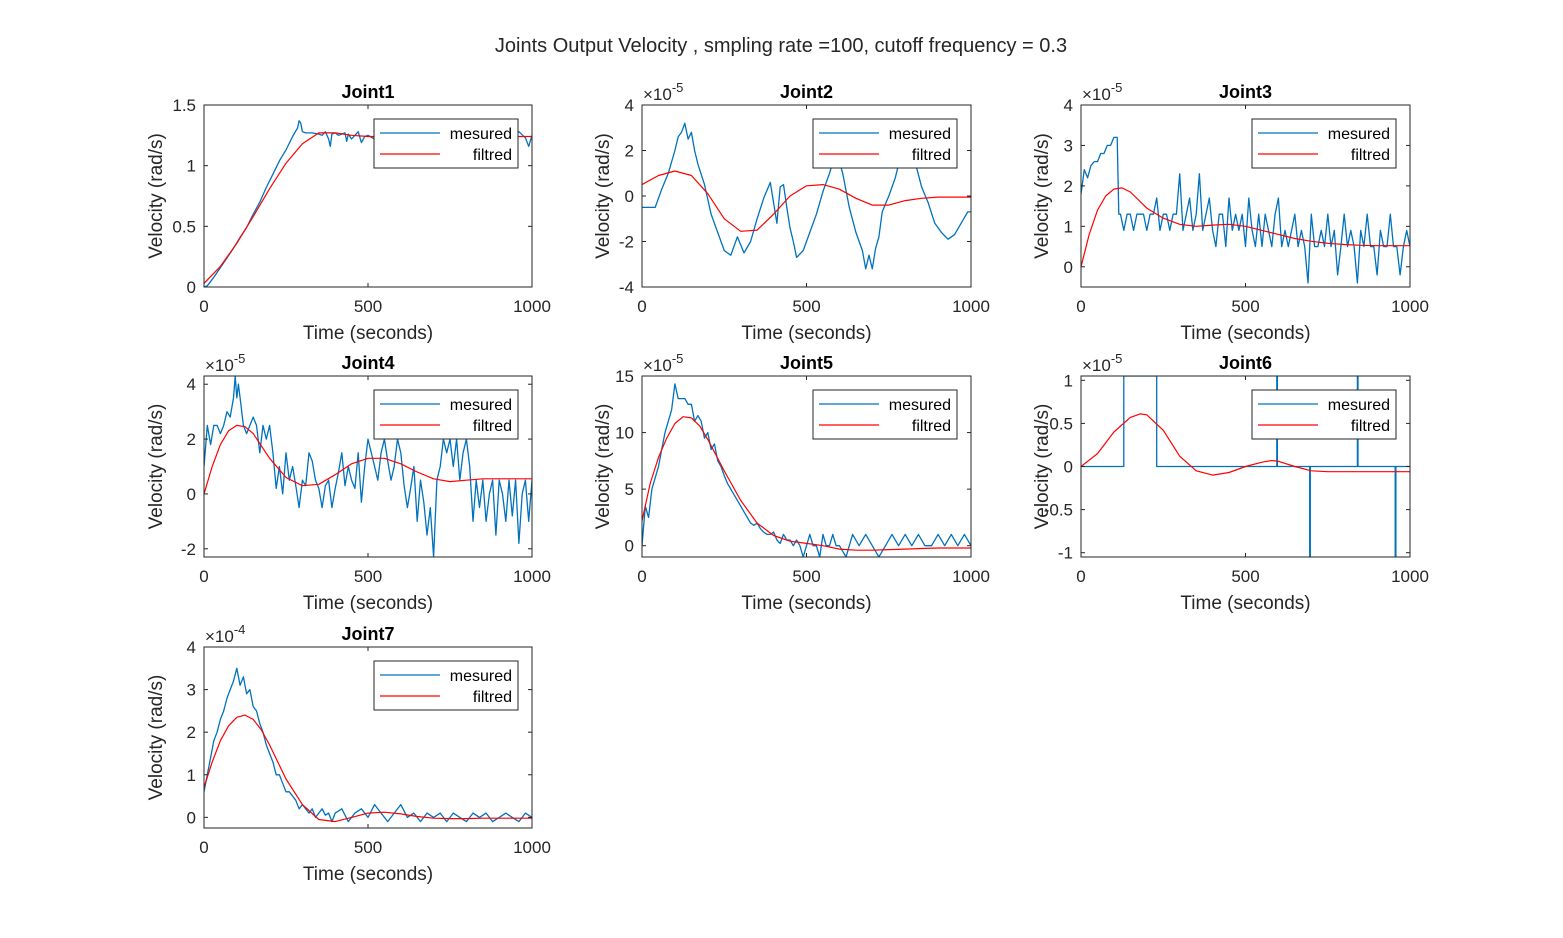 The width and height of the screenshot is (1563, 938). What do you see at coordinates (1245, 363) in the screenshot?
I see `subplot-title: Joint6` at bounding box center [1245, 363].